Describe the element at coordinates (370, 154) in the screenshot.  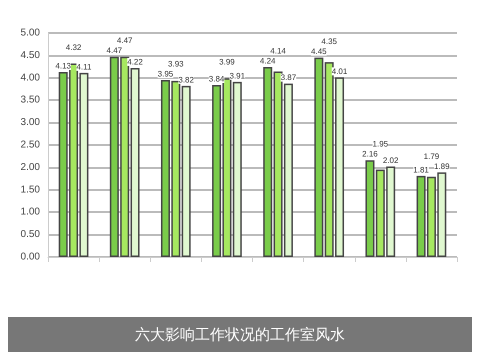
I see `data-label: 2.16` at that location.